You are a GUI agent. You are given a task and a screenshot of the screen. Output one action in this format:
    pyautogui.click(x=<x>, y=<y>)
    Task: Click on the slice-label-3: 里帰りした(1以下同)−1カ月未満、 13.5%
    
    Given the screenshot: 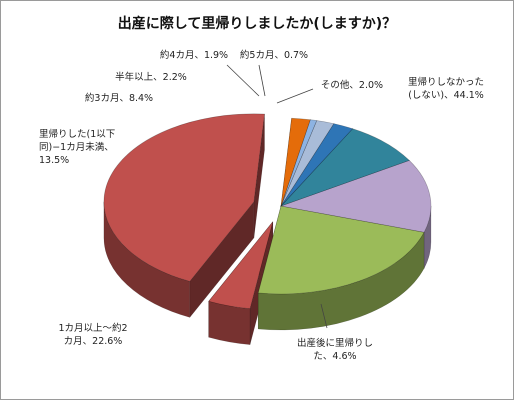 What is the action you would take?
    pyautogui.click(x=77, y=147)
    